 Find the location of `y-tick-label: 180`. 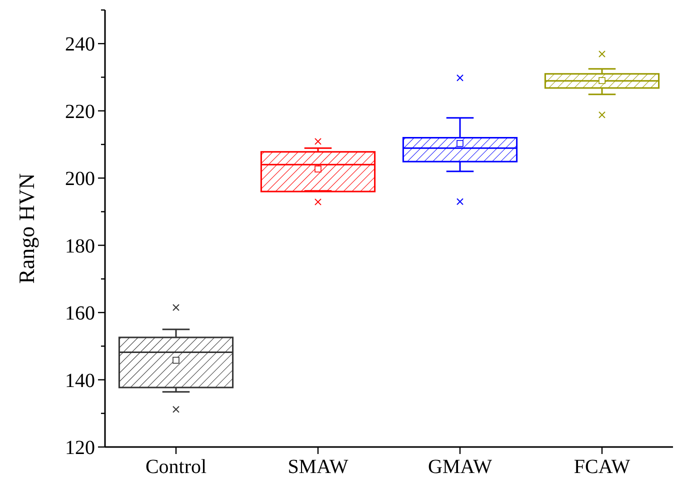

y-tick-label: 180 is located at coordinates (80, 246).